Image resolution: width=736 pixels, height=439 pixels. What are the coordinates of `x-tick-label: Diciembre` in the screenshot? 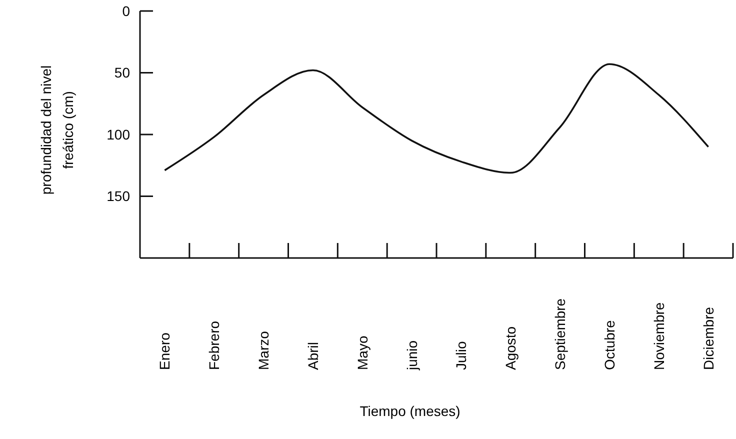 It's located at (708, 338).